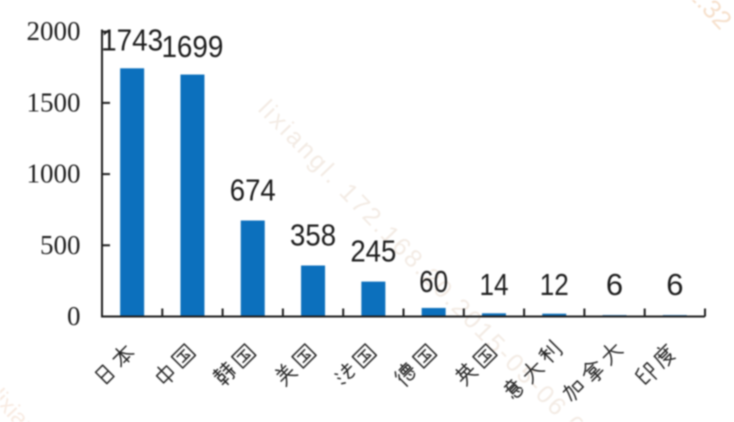  Describe the element at coordinates (253, 190) in the screenshot. I see `svg-text: 674` at that location.